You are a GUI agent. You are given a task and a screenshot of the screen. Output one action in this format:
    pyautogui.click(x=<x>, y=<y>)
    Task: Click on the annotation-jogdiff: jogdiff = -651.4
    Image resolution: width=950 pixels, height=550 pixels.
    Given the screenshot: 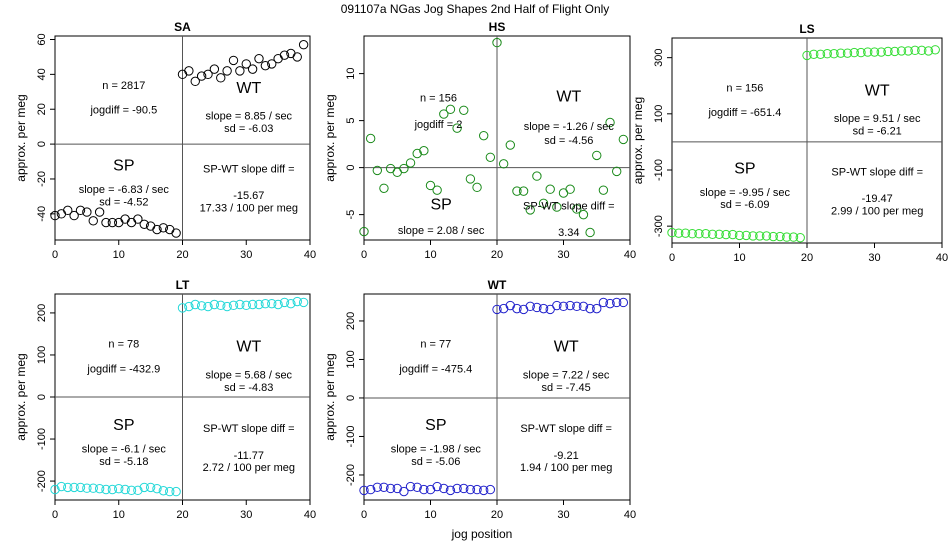 What is the action you would take?
    pyautogui.click(x=744, y=113)
    